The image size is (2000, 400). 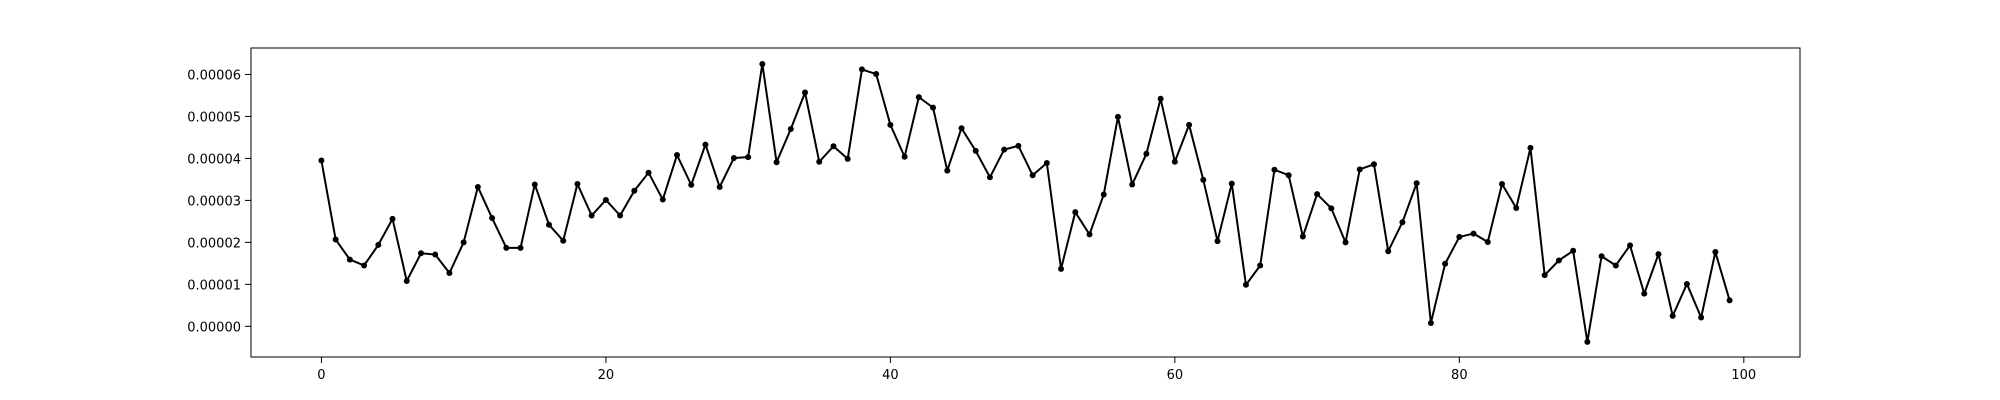 What do you see at coordinates (1175, 375) in the screenshot?
I see `x-tick-label: 60` at bounding box center [1175, 375].